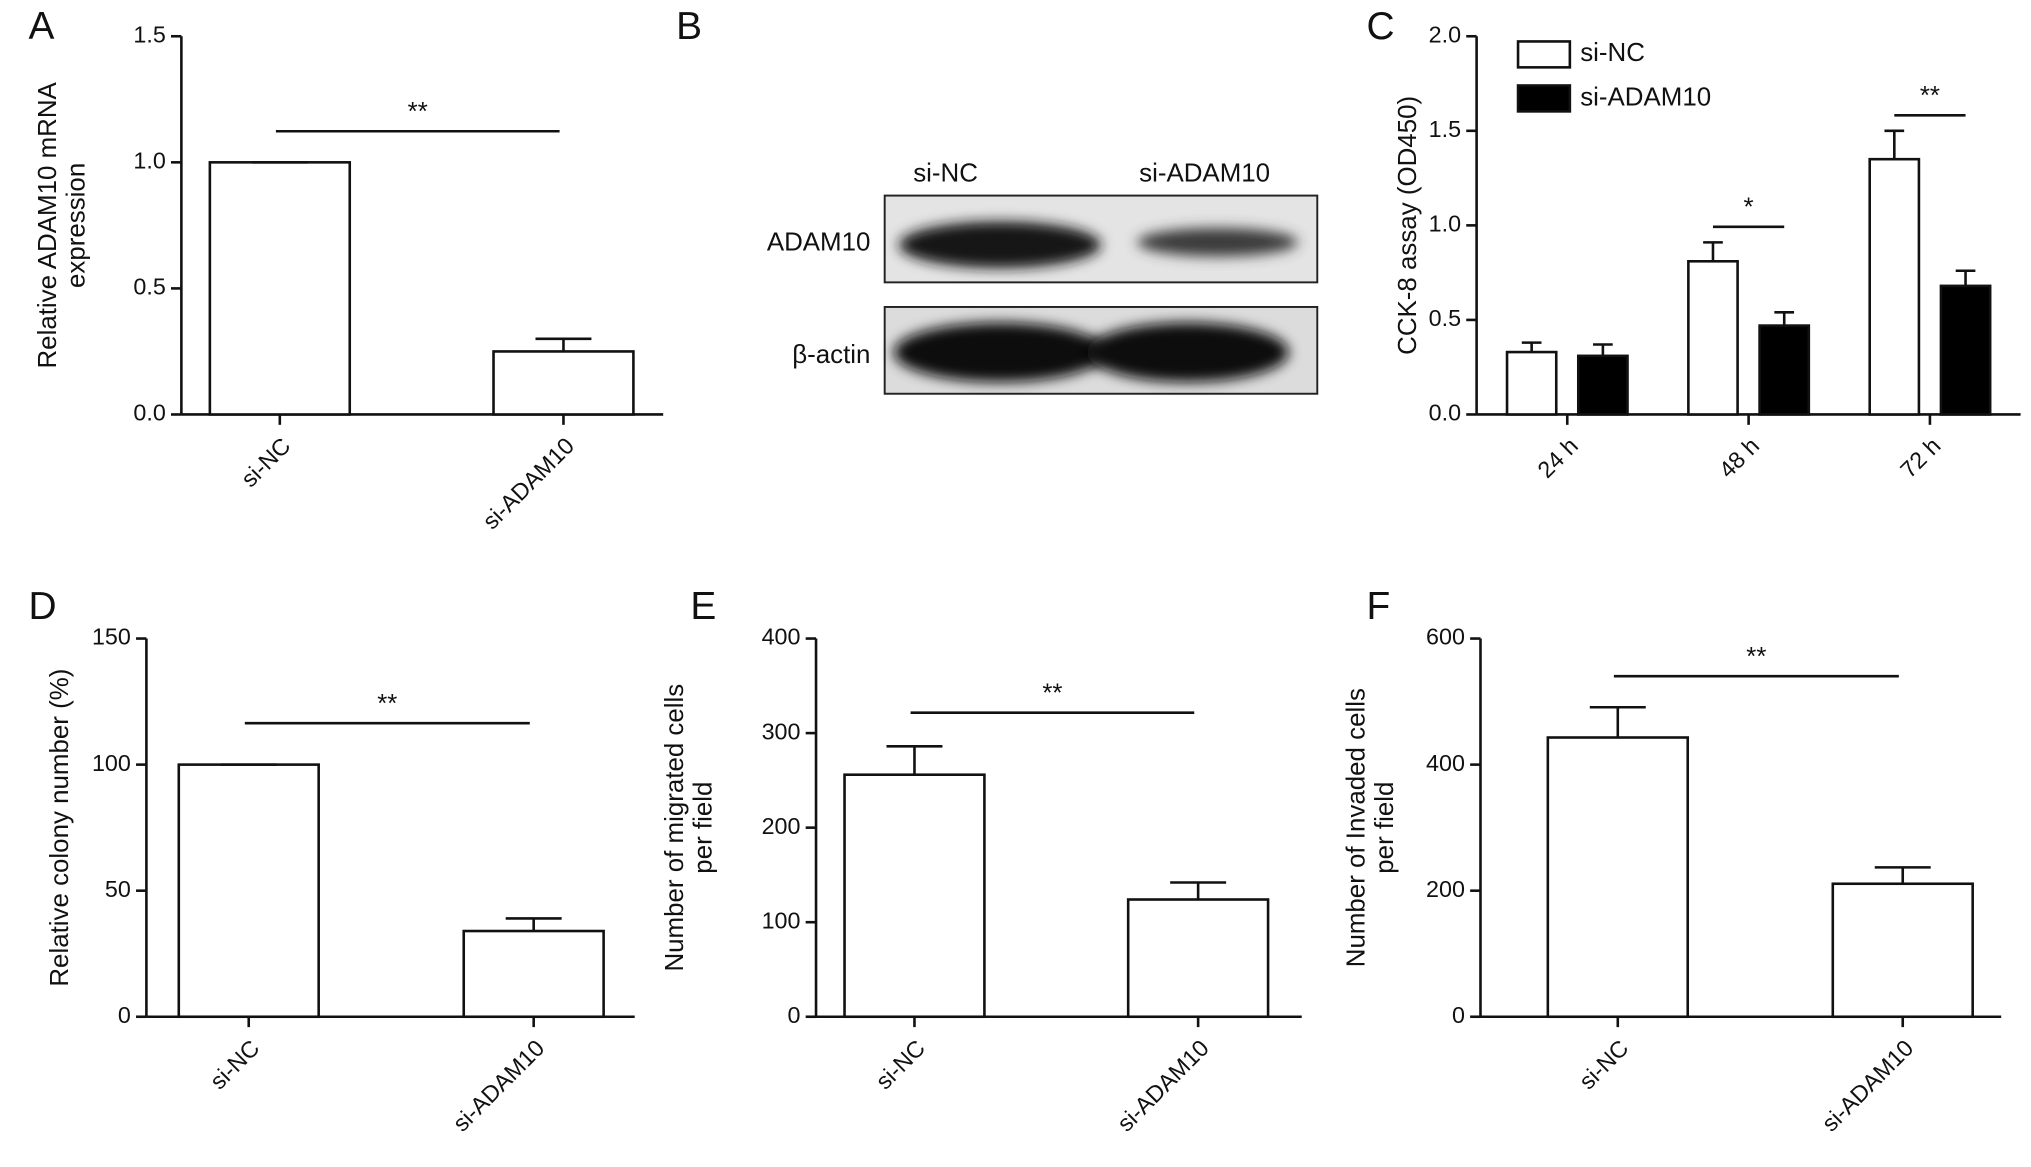 This screenshot has width=2031, height=1167. I want to click on legend-label: si-ADAM10, so click(1645, 97).